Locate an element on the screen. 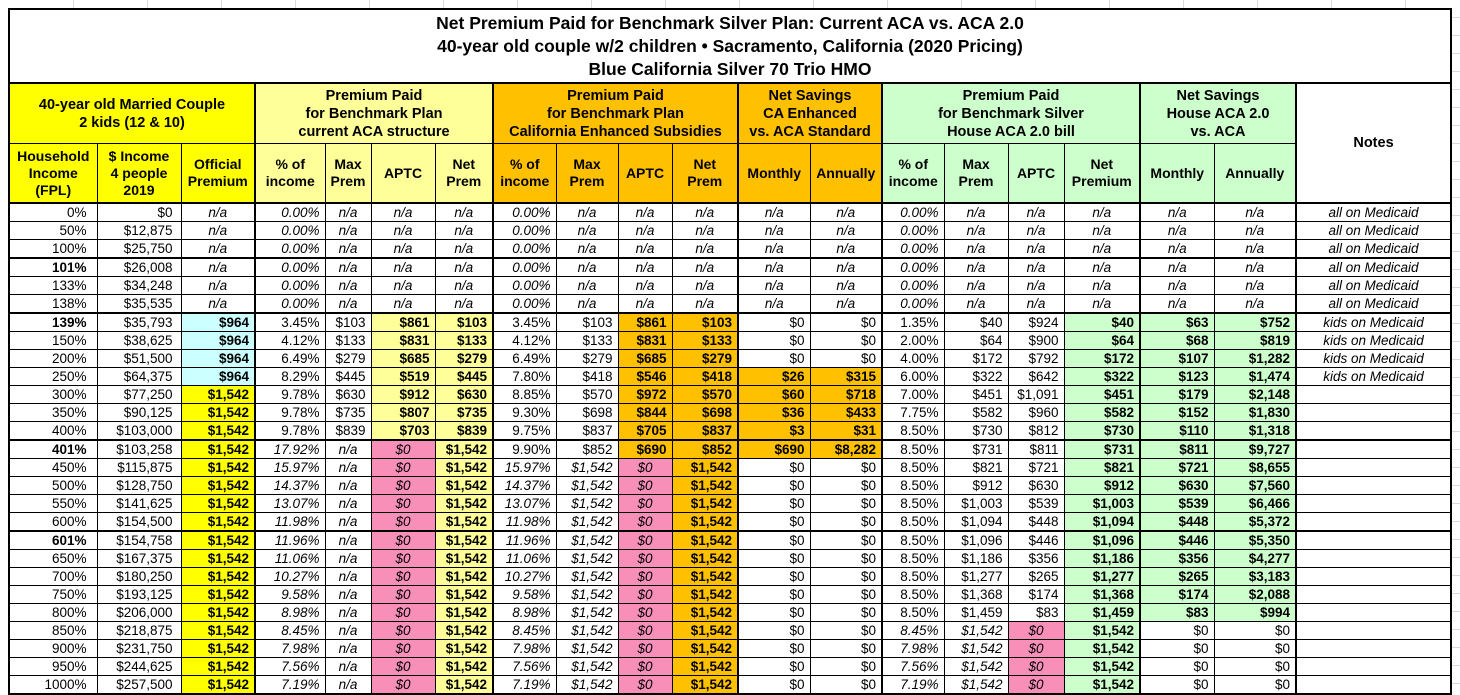 This screenshot has width=1460, height=695. cell: 6.49% is located at coordinates (290, 358).